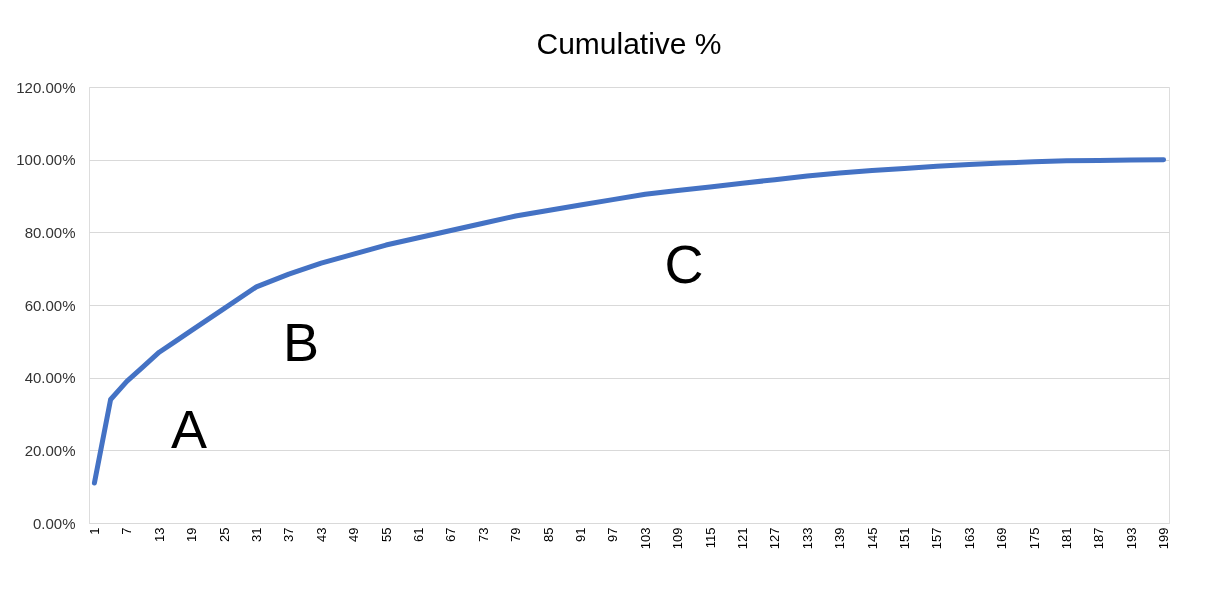 This screenshot has width=1231, height=615. What do you see at coordinates (54, 523) in the screenshot?
I see `y-tick-label: 0.00%` at bounding box center [54, 523].